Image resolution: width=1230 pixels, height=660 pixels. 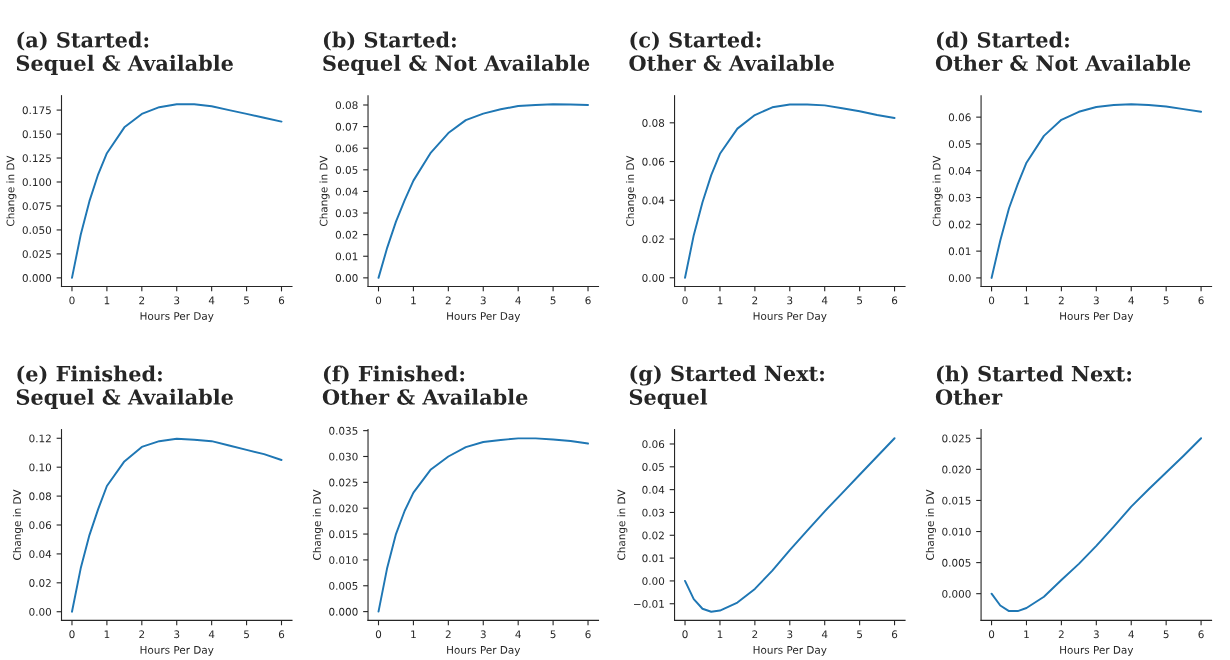 What do you see at coordinates (956, 531) in the screenshot?
I see `y-tick-label: 0.010` at bounding box center [956, 531].